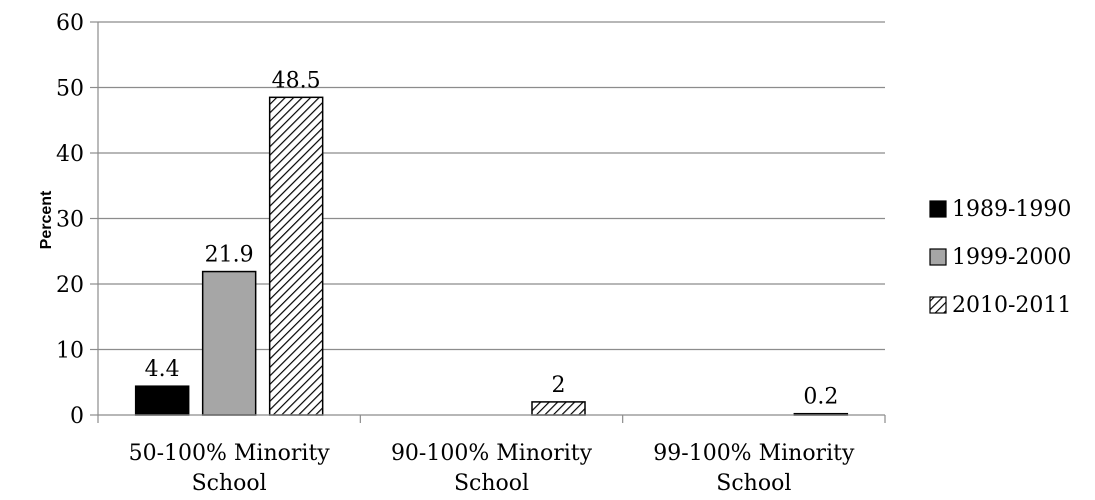 The image size is (1095, 500). Describe the element at coordinates (77, 416) in the screenshot. I see `y-tick-label: 0` at that location.